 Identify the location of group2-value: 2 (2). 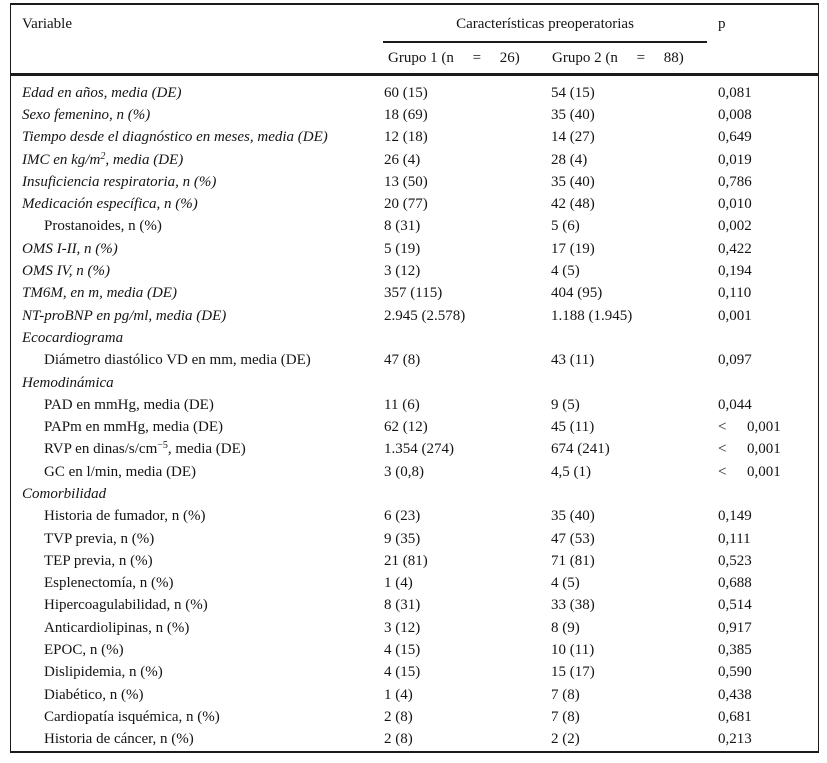
(565, 739).